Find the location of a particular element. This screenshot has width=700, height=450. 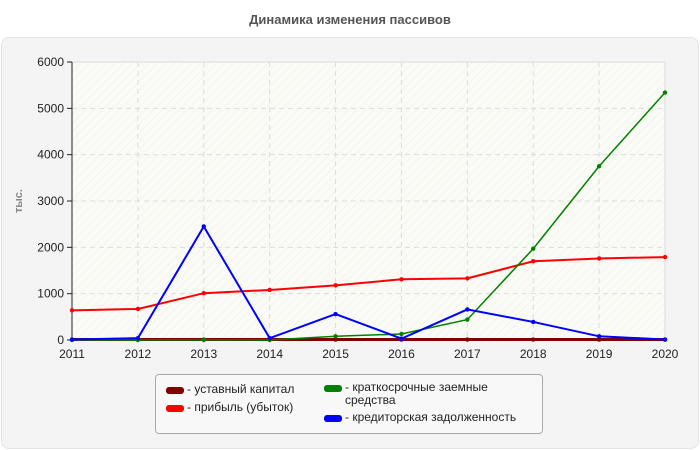

y-tick-label: 5000 is located at coordinates (50, 108).